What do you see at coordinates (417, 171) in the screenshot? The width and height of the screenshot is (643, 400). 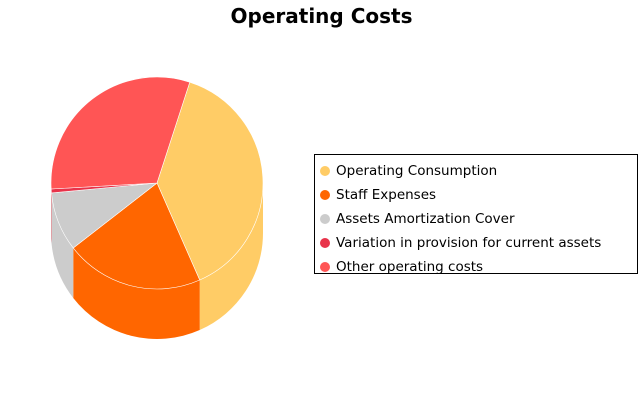 I see `legend-label: Operating Consumption` at bounding box center [417, 171].